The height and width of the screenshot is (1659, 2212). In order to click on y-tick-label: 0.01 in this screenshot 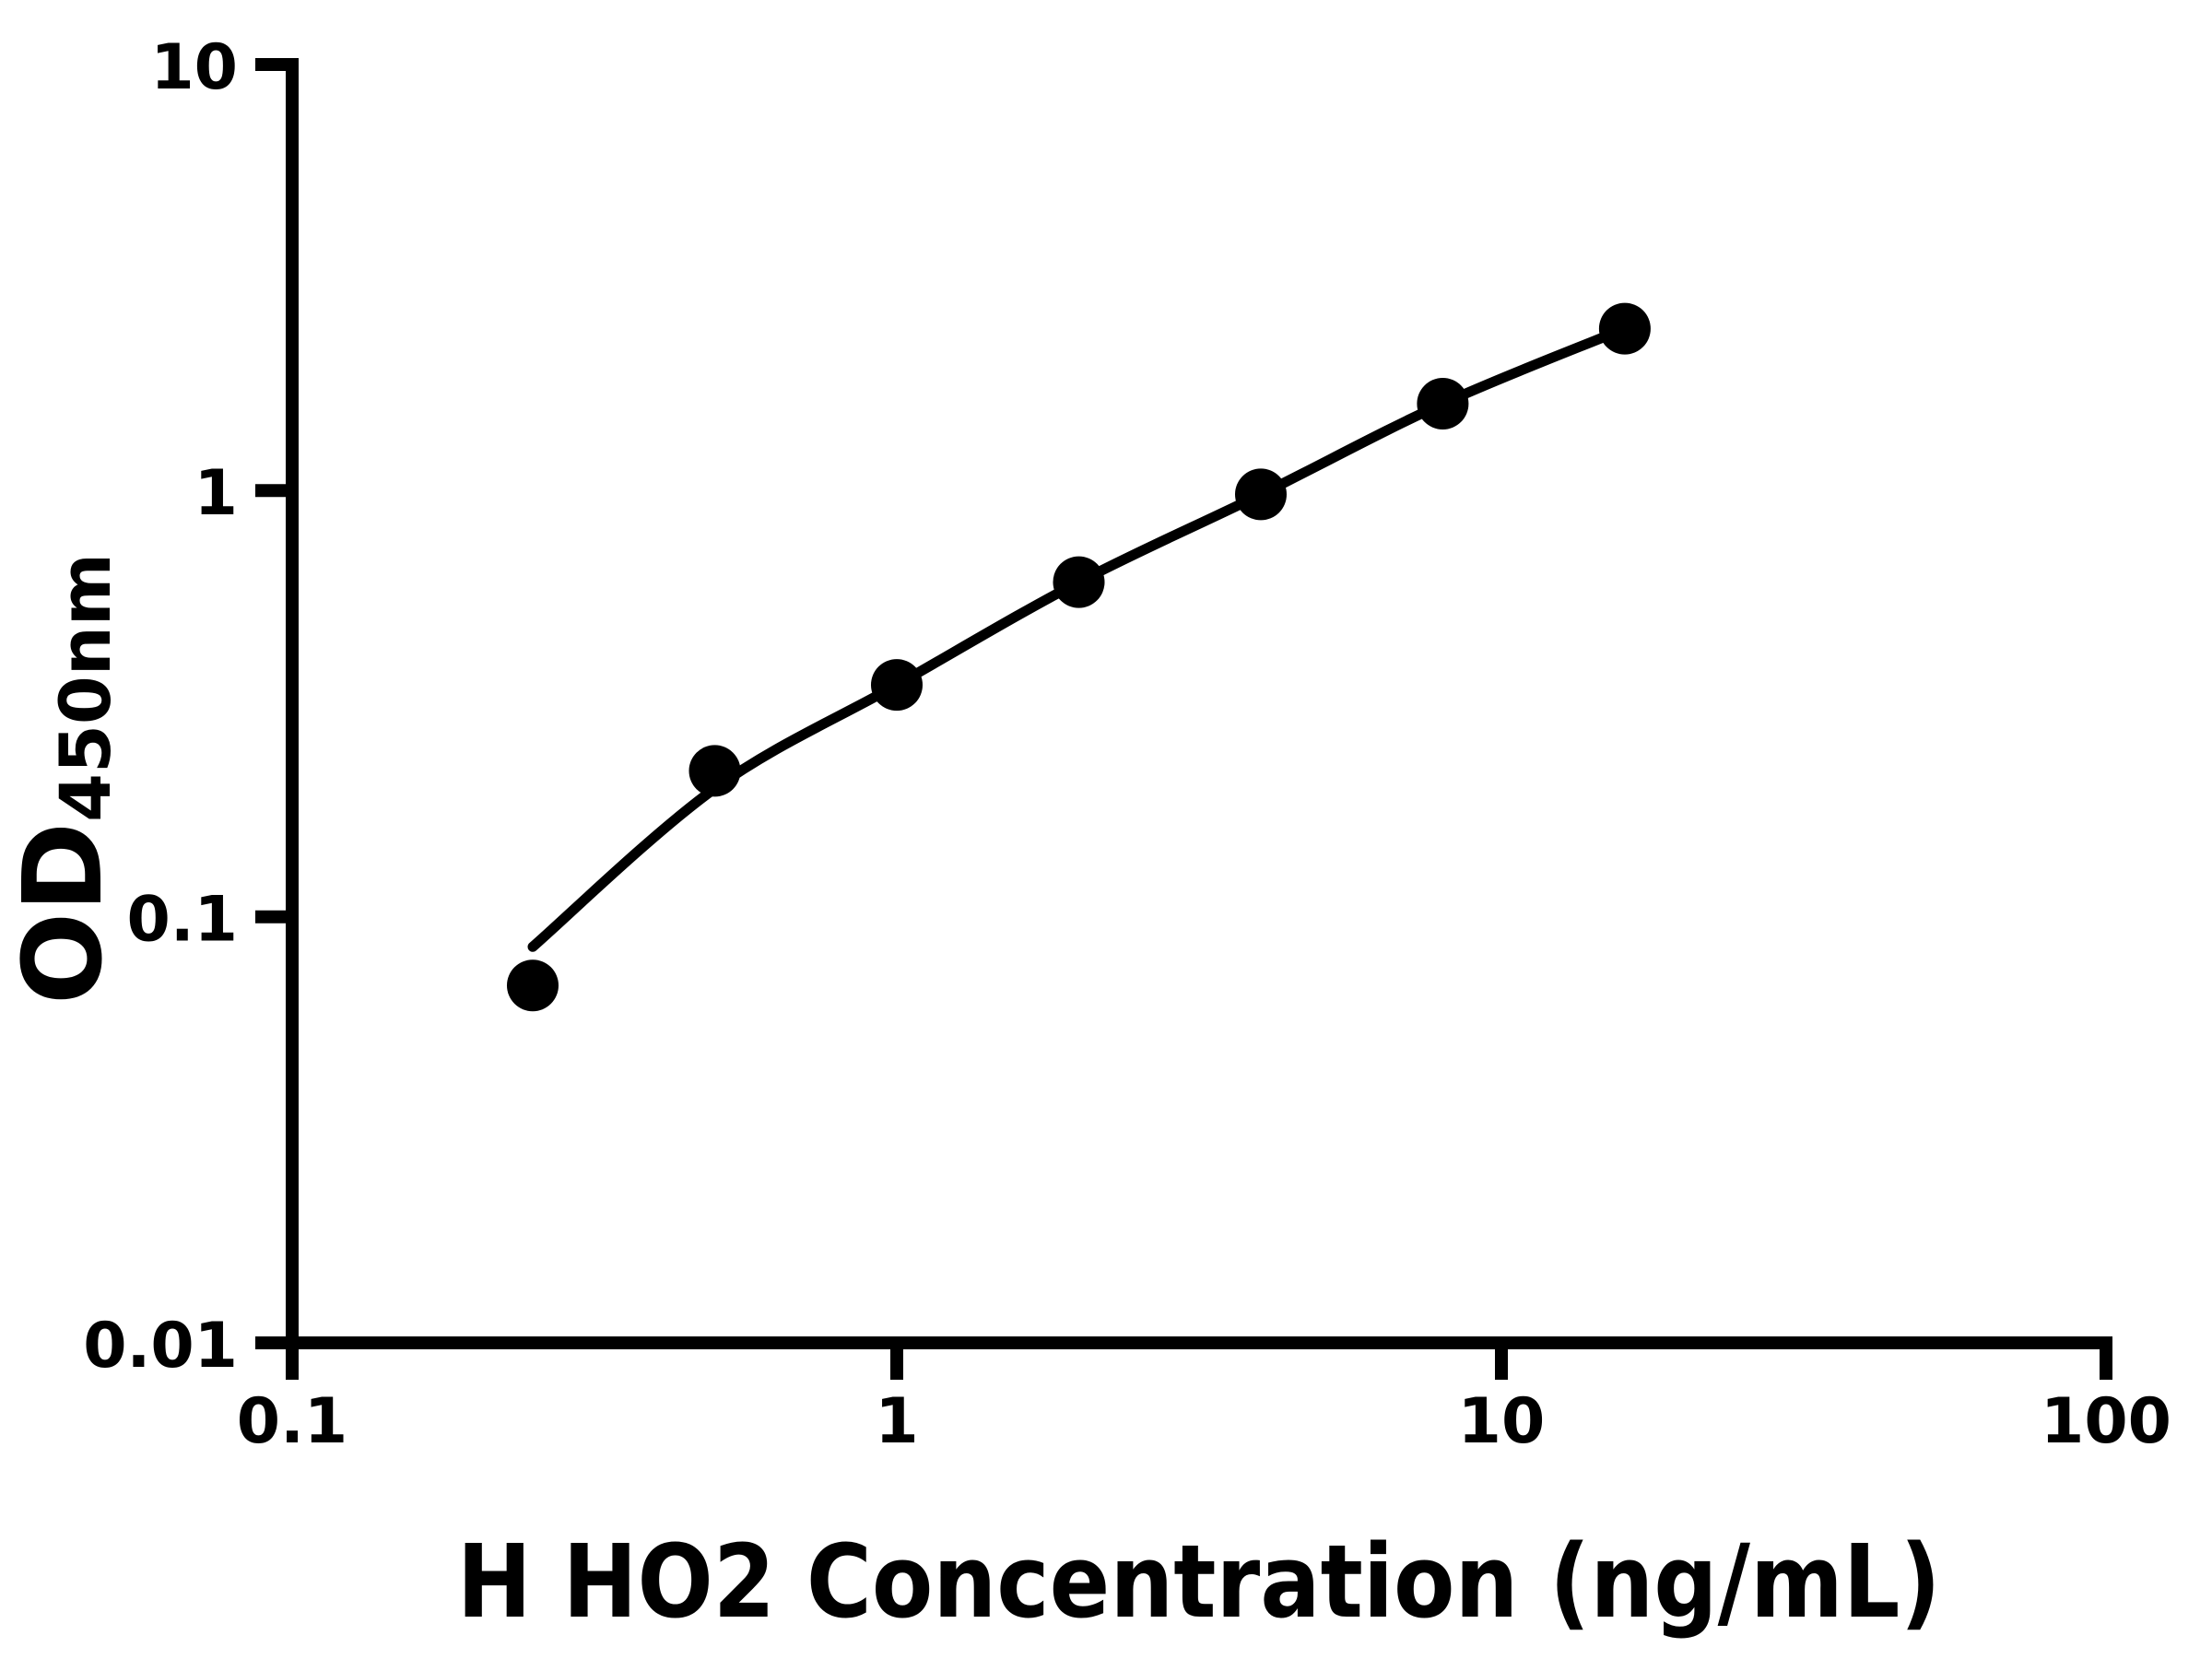, I will do `click(160, 1346)`.